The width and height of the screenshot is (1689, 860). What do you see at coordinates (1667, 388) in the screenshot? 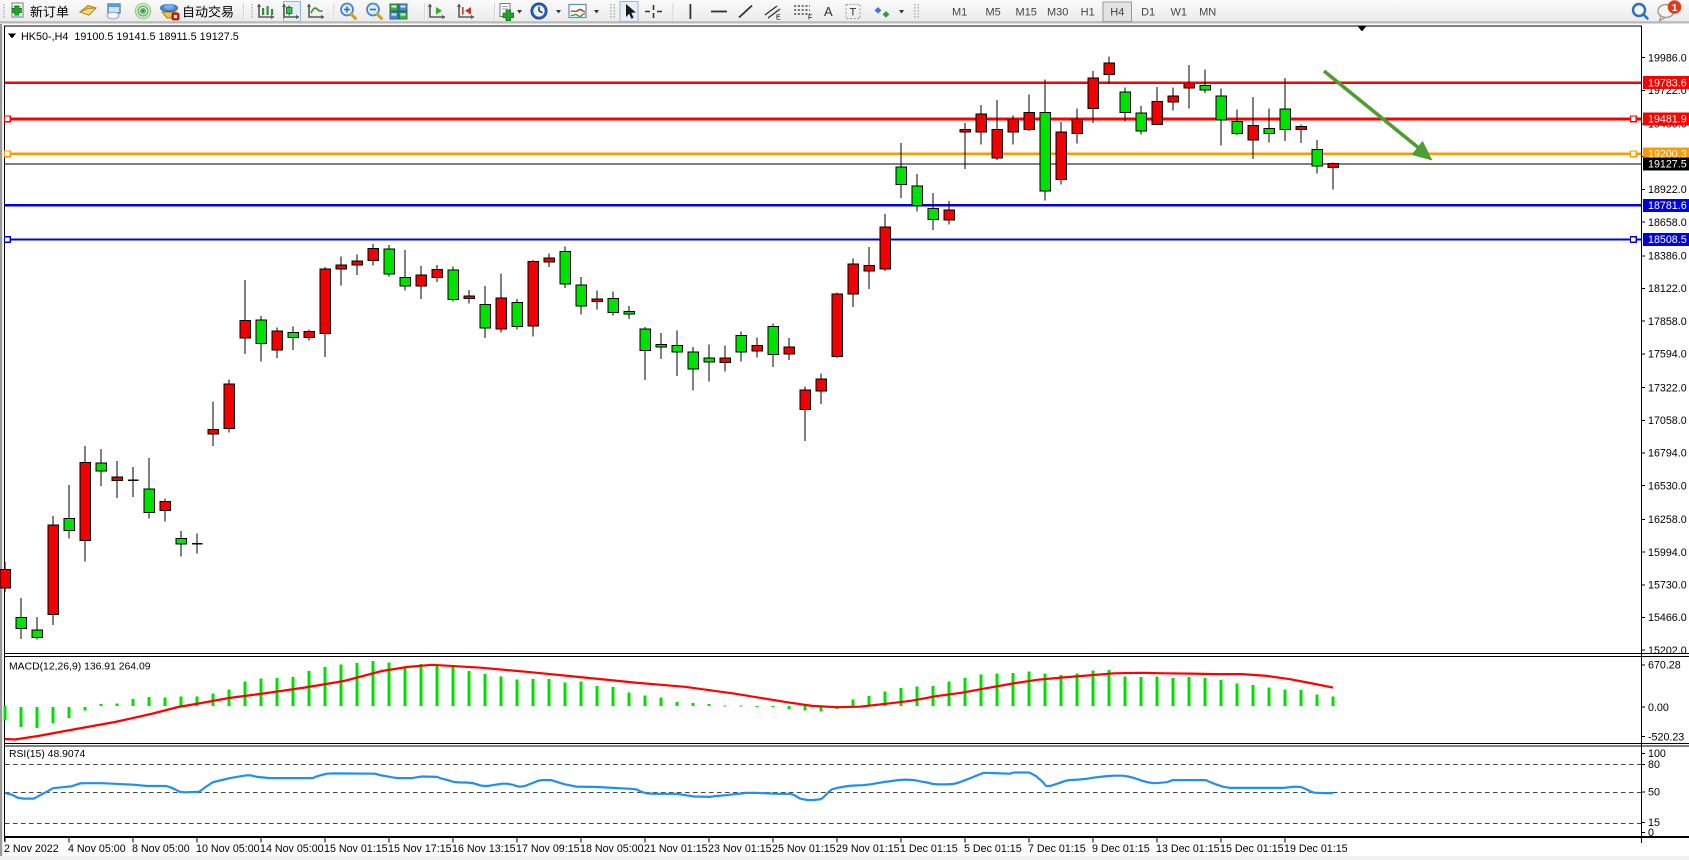
I see `svg-text: 17322.0` at bounding box center [1667, 388].